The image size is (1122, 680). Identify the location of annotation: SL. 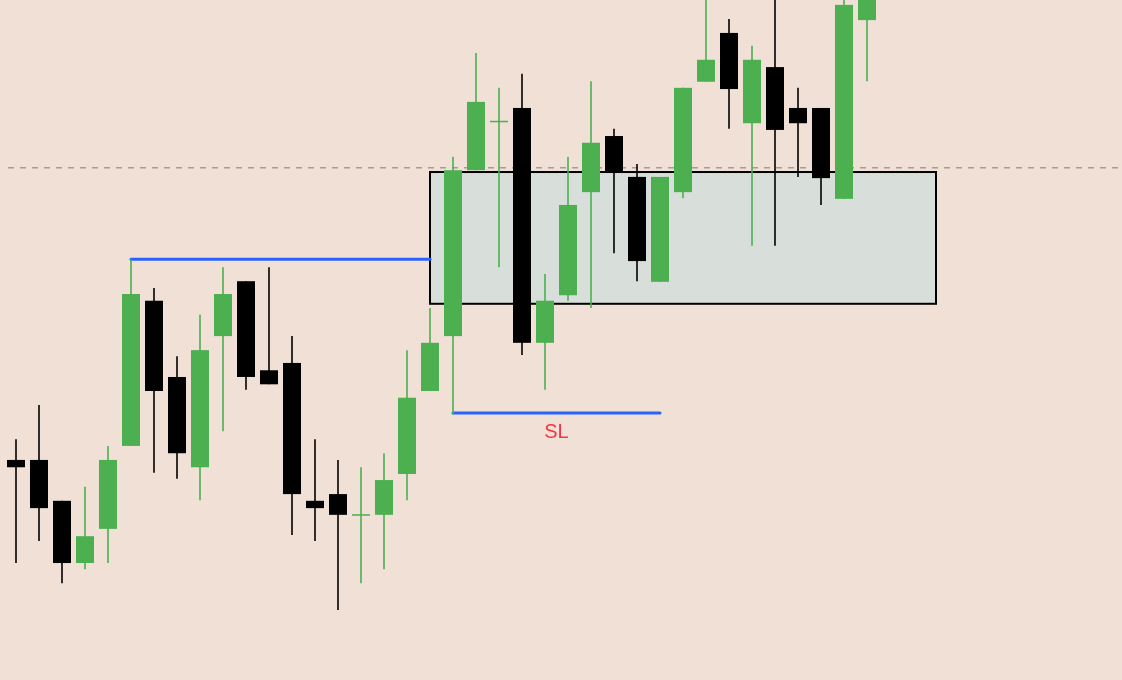
(556, 431).